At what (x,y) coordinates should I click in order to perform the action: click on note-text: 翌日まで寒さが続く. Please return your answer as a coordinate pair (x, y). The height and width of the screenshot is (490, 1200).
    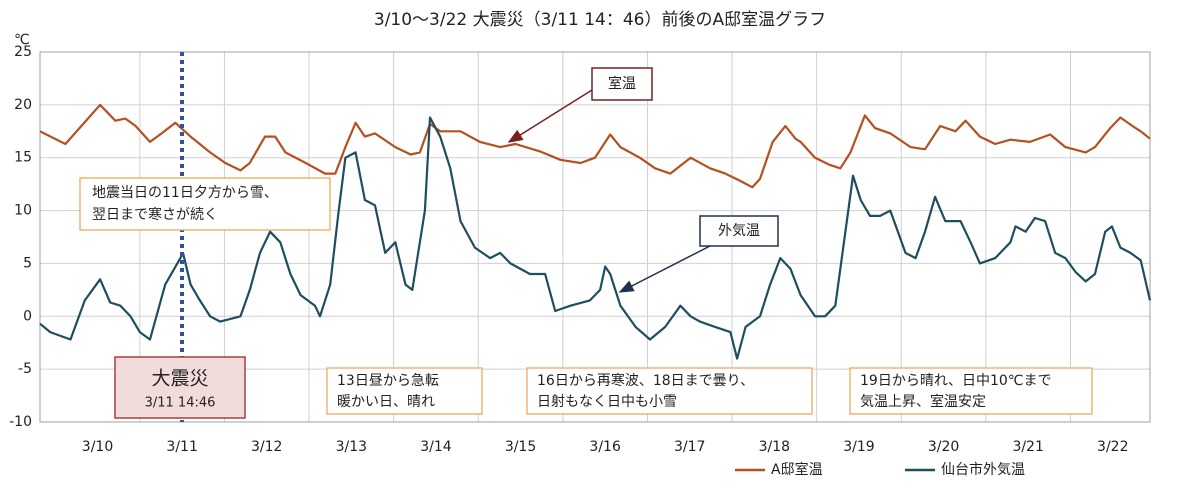
    Looking at the image, I should click on (155, 214).